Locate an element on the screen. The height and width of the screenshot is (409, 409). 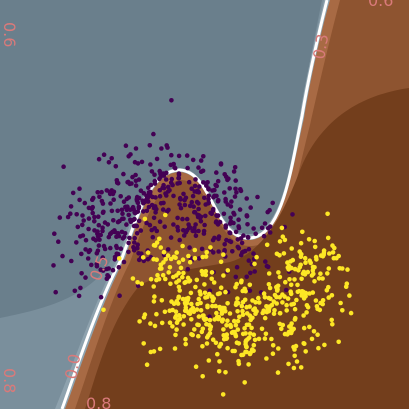
contour-label: 0.0 is located at coordinates (72, 366).